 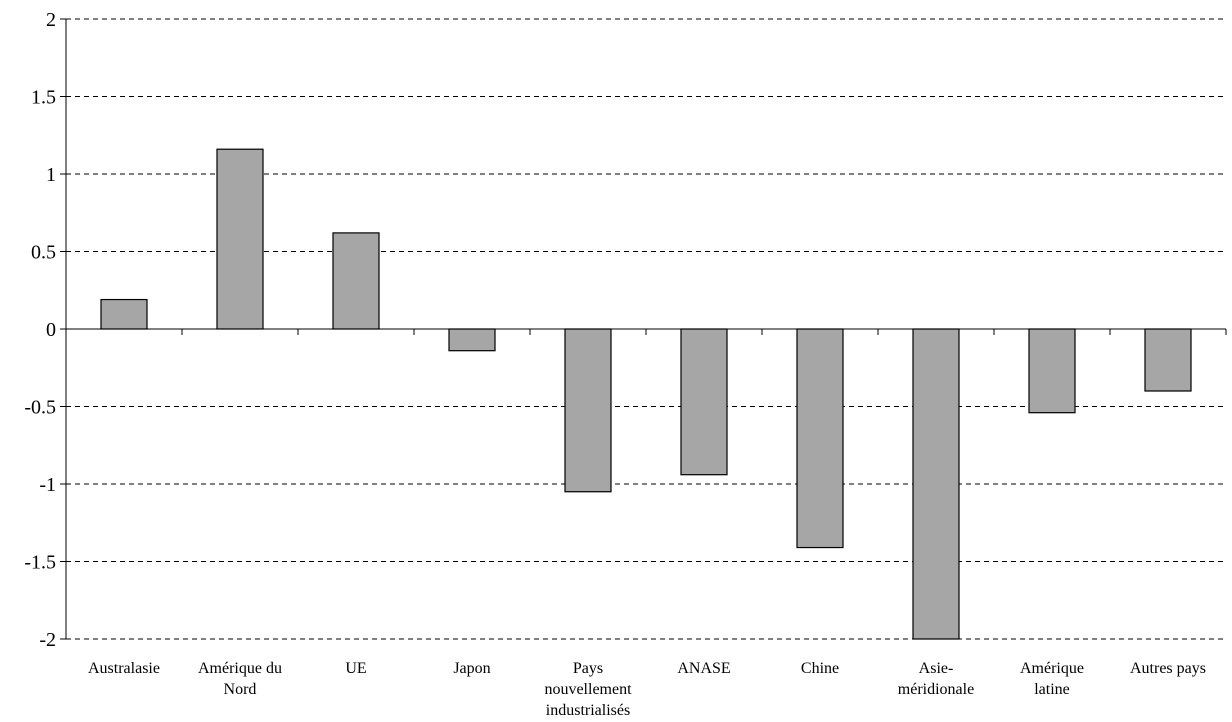 I want to click on y-tick-label: -2, so click(x=47, y=640).